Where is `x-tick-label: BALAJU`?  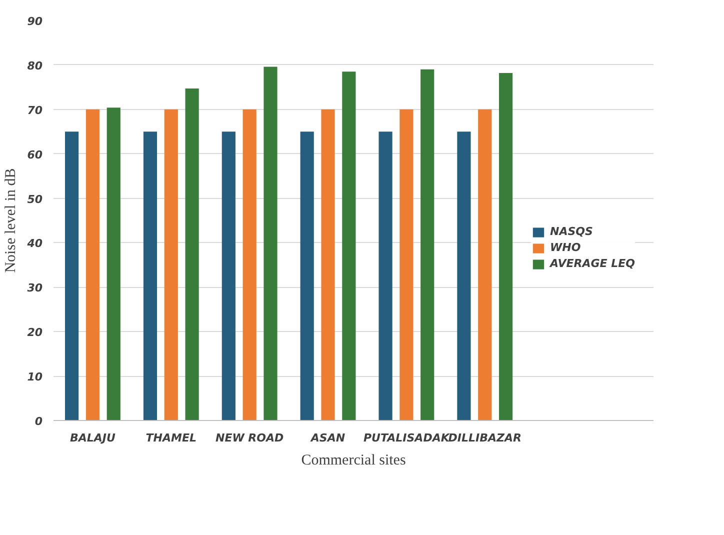 x-tick-label: BALAJU is located at coordinates (93, 438).